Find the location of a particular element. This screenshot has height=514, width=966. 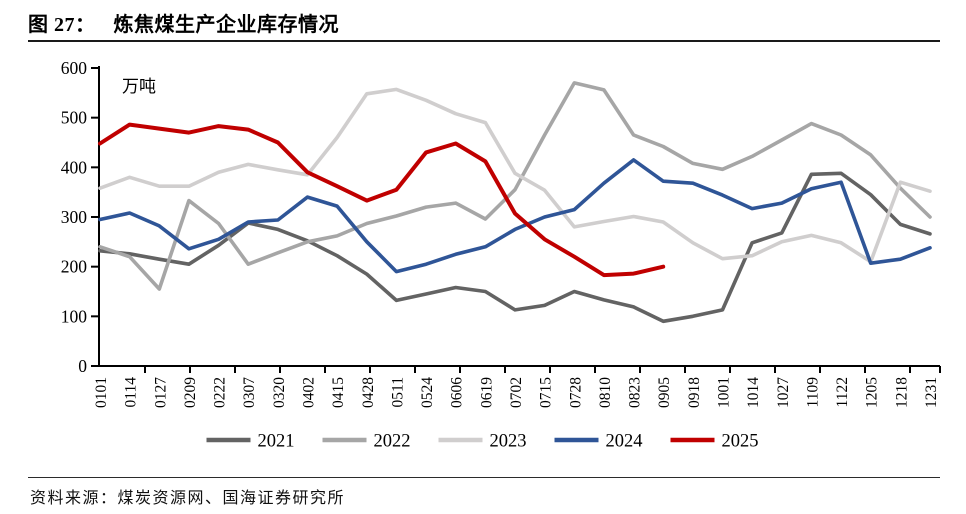

x-tick-label: 1205 is located at coordinates (872, 392).